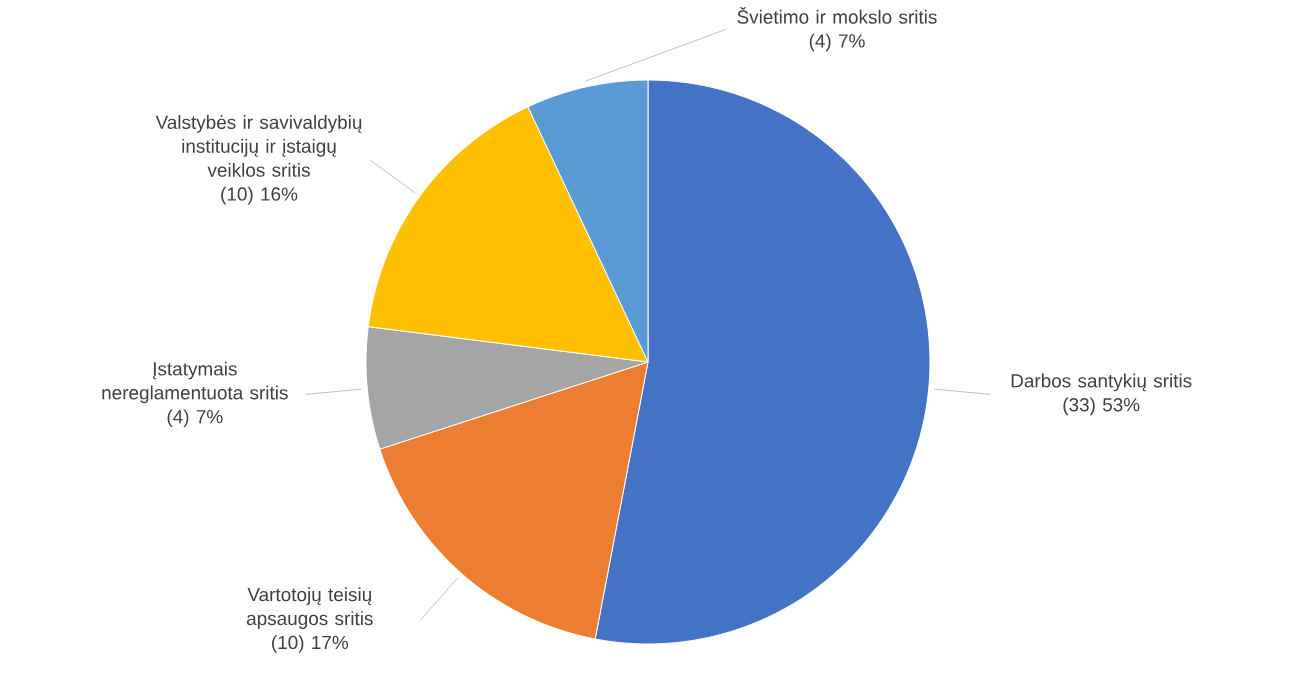 The width and height of the screenshot is (1294, 692). What do you see at coordinates (195, 382) in the screenshot?
I see `slice-label: Įstatymais nereglamentuota sritis` at bounding box center [195, 382].